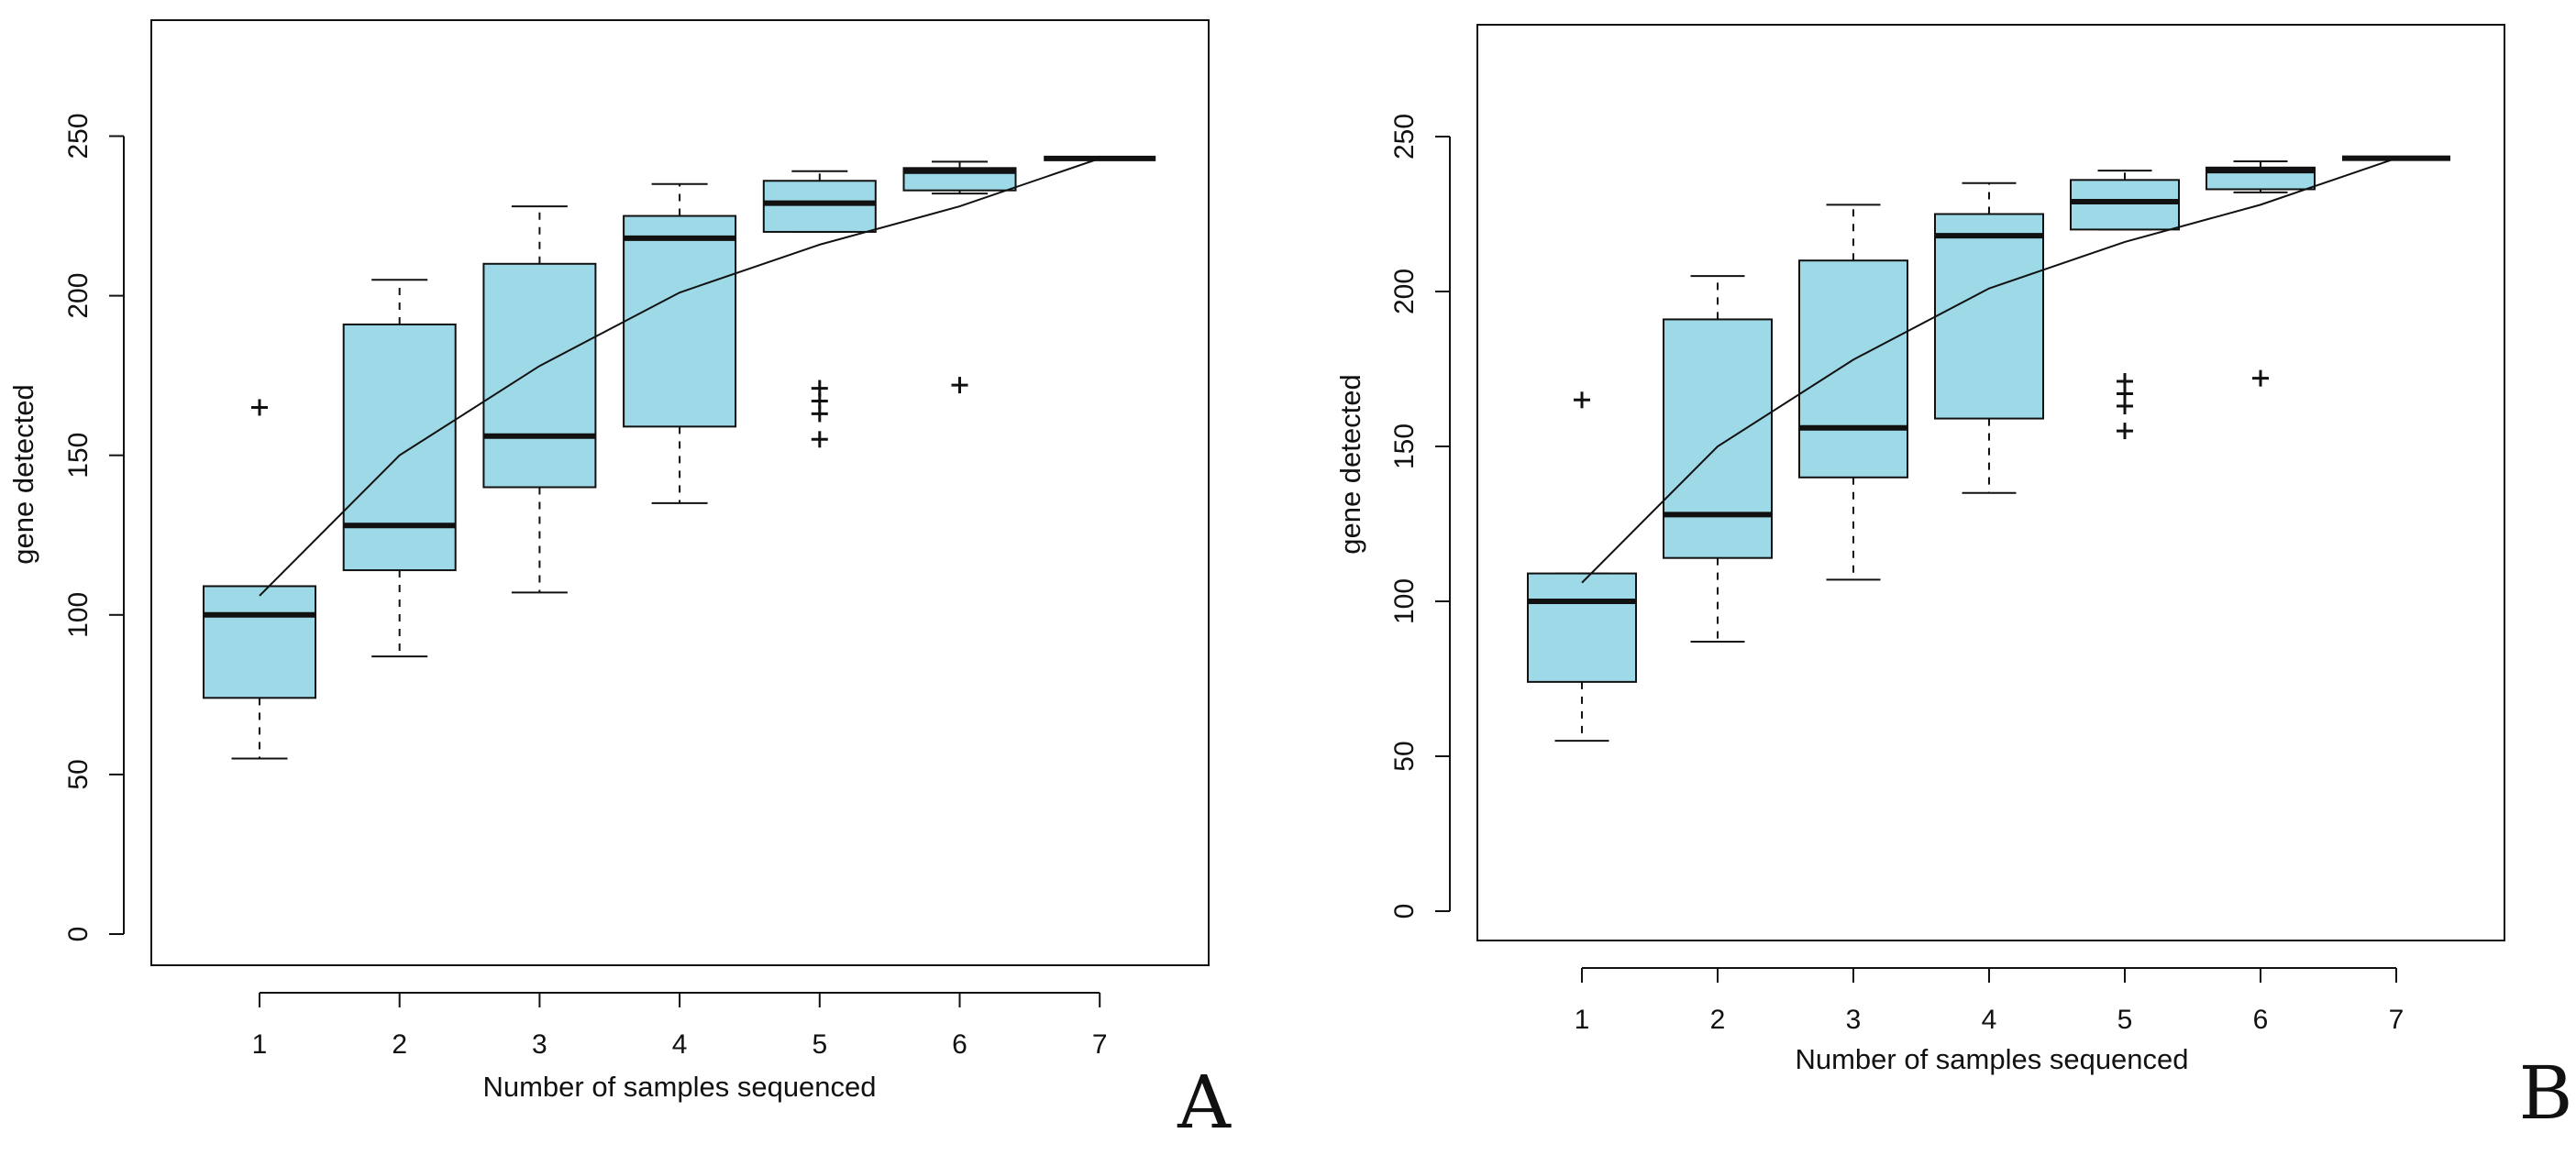 The height and width of the screenshot is (1155, 2576). I want to click on panel-label: A, so click(1204, 1102).